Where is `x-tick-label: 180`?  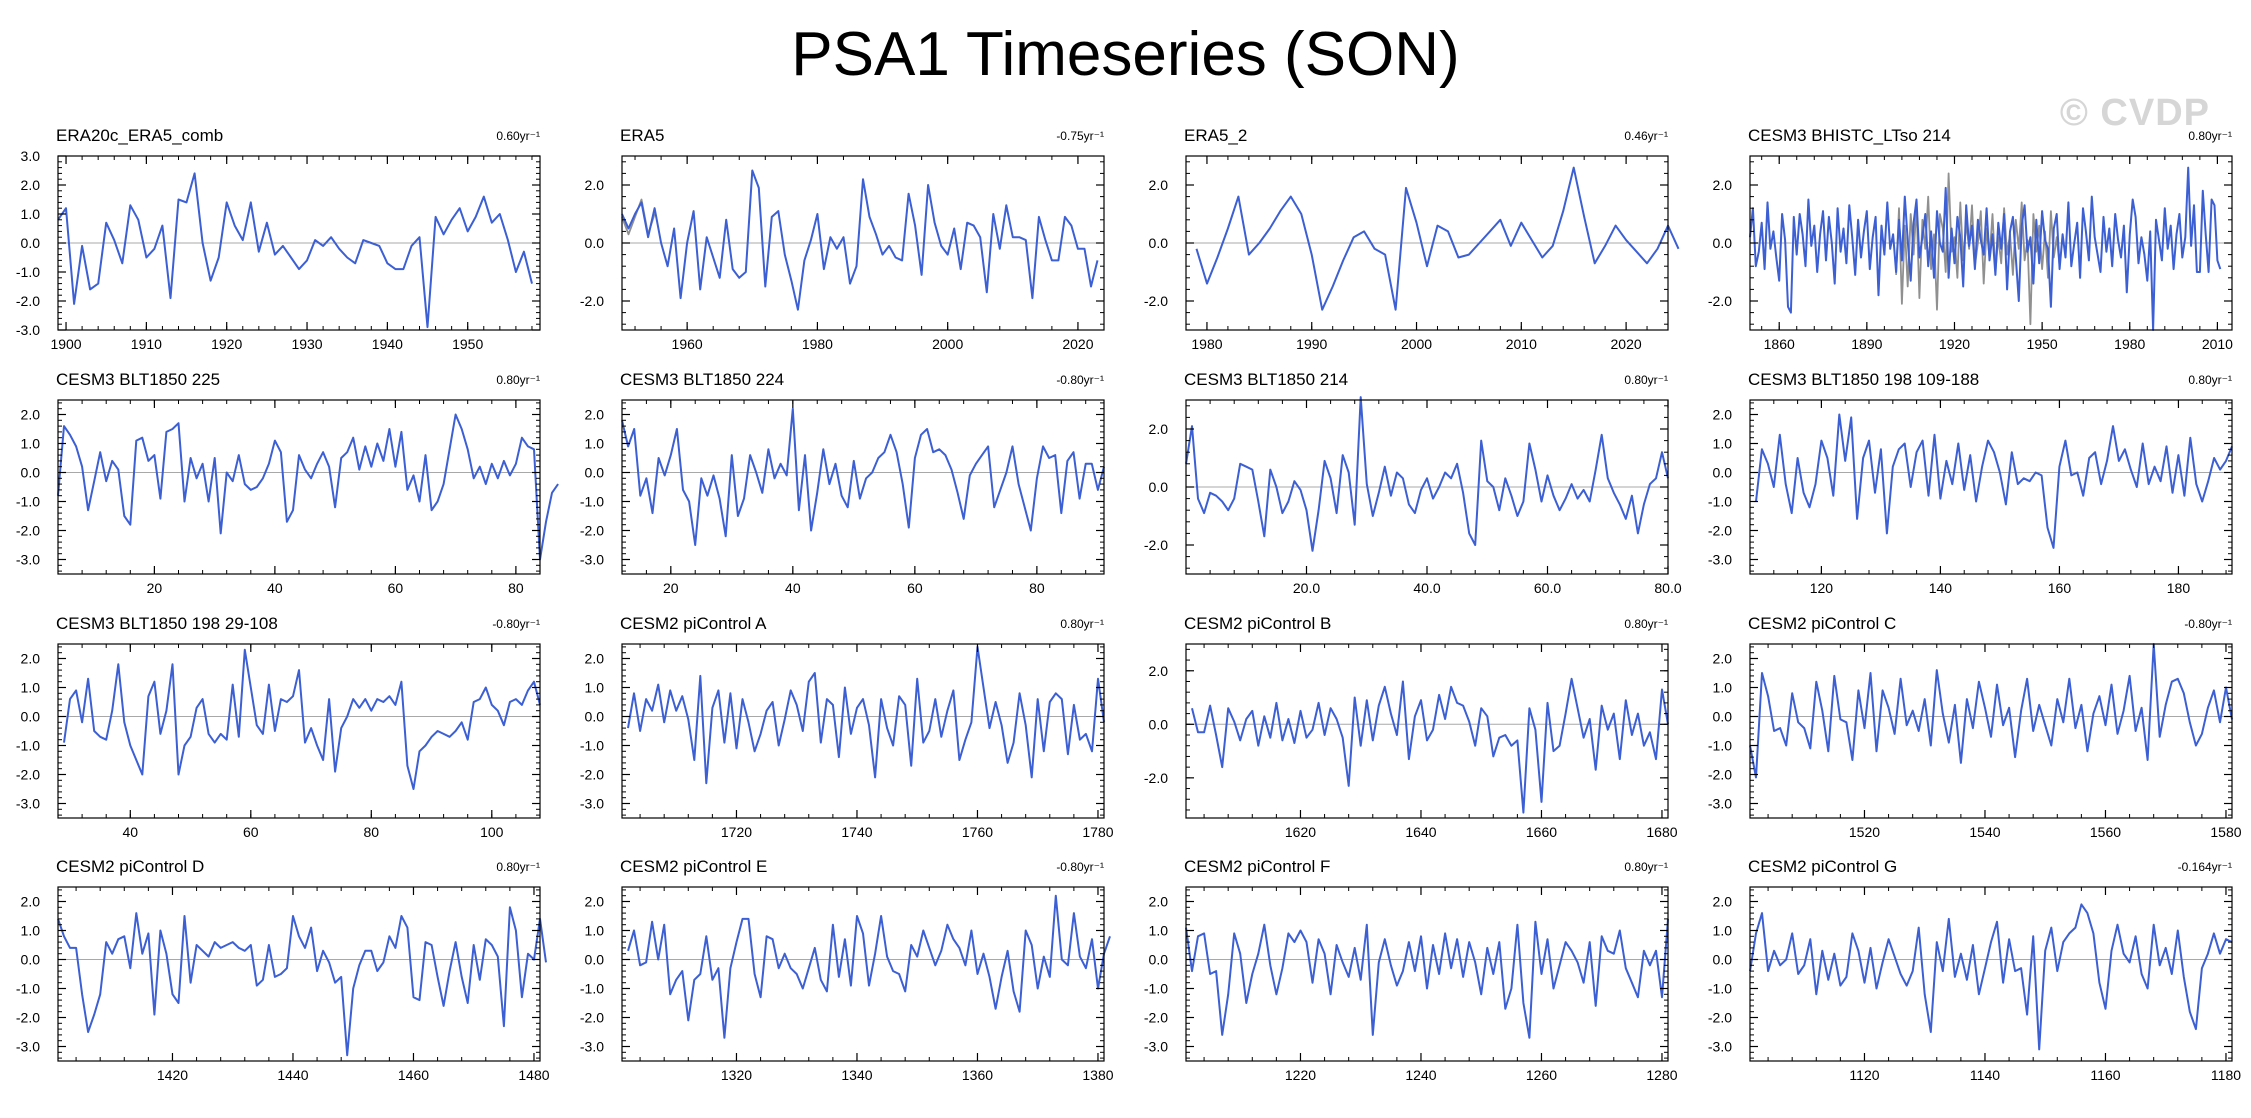 x-tick-label: 180 is located at coordinates (2179, 588).